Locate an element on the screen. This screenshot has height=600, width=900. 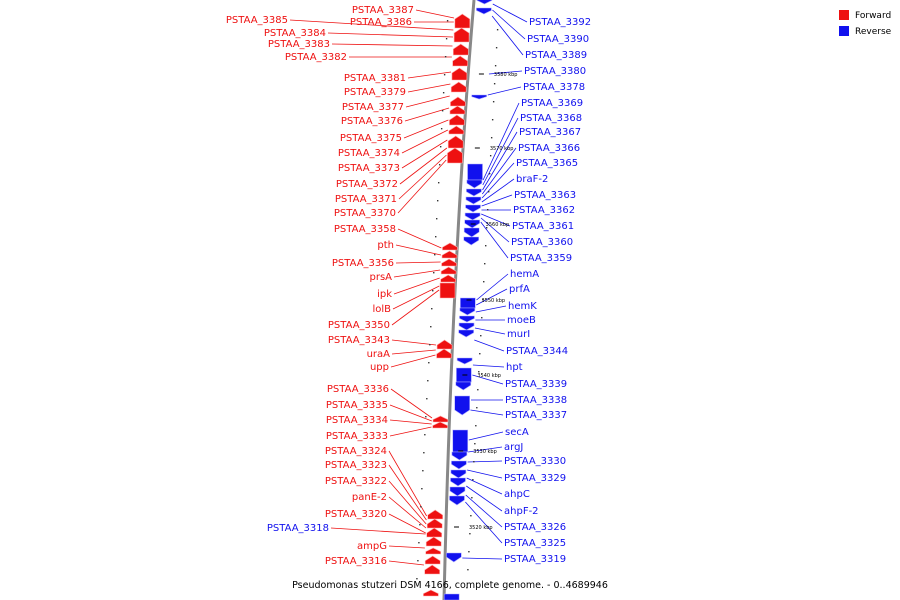
forward-gene-label: PSTAA_3386 is located at coordinates (381, 22).